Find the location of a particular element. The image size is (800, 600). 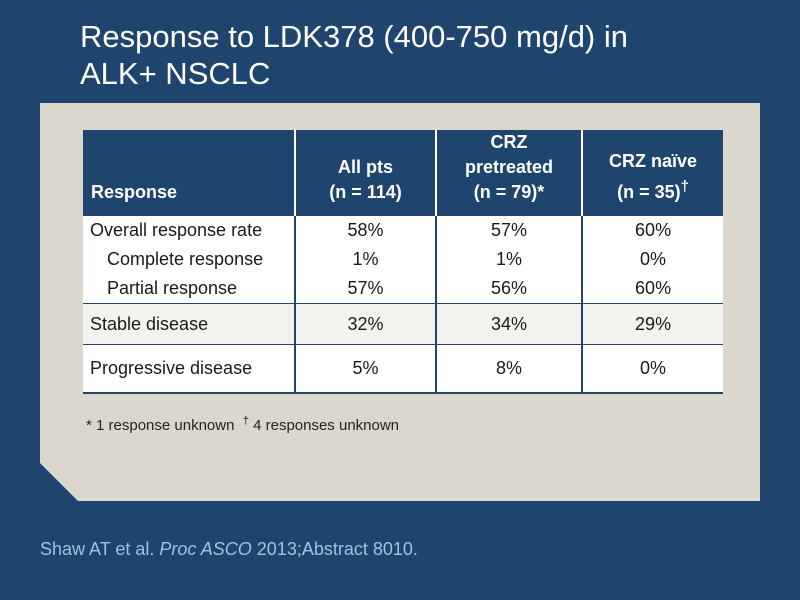

cell-sd-pre: 34% is located at coordinates (509, 324).